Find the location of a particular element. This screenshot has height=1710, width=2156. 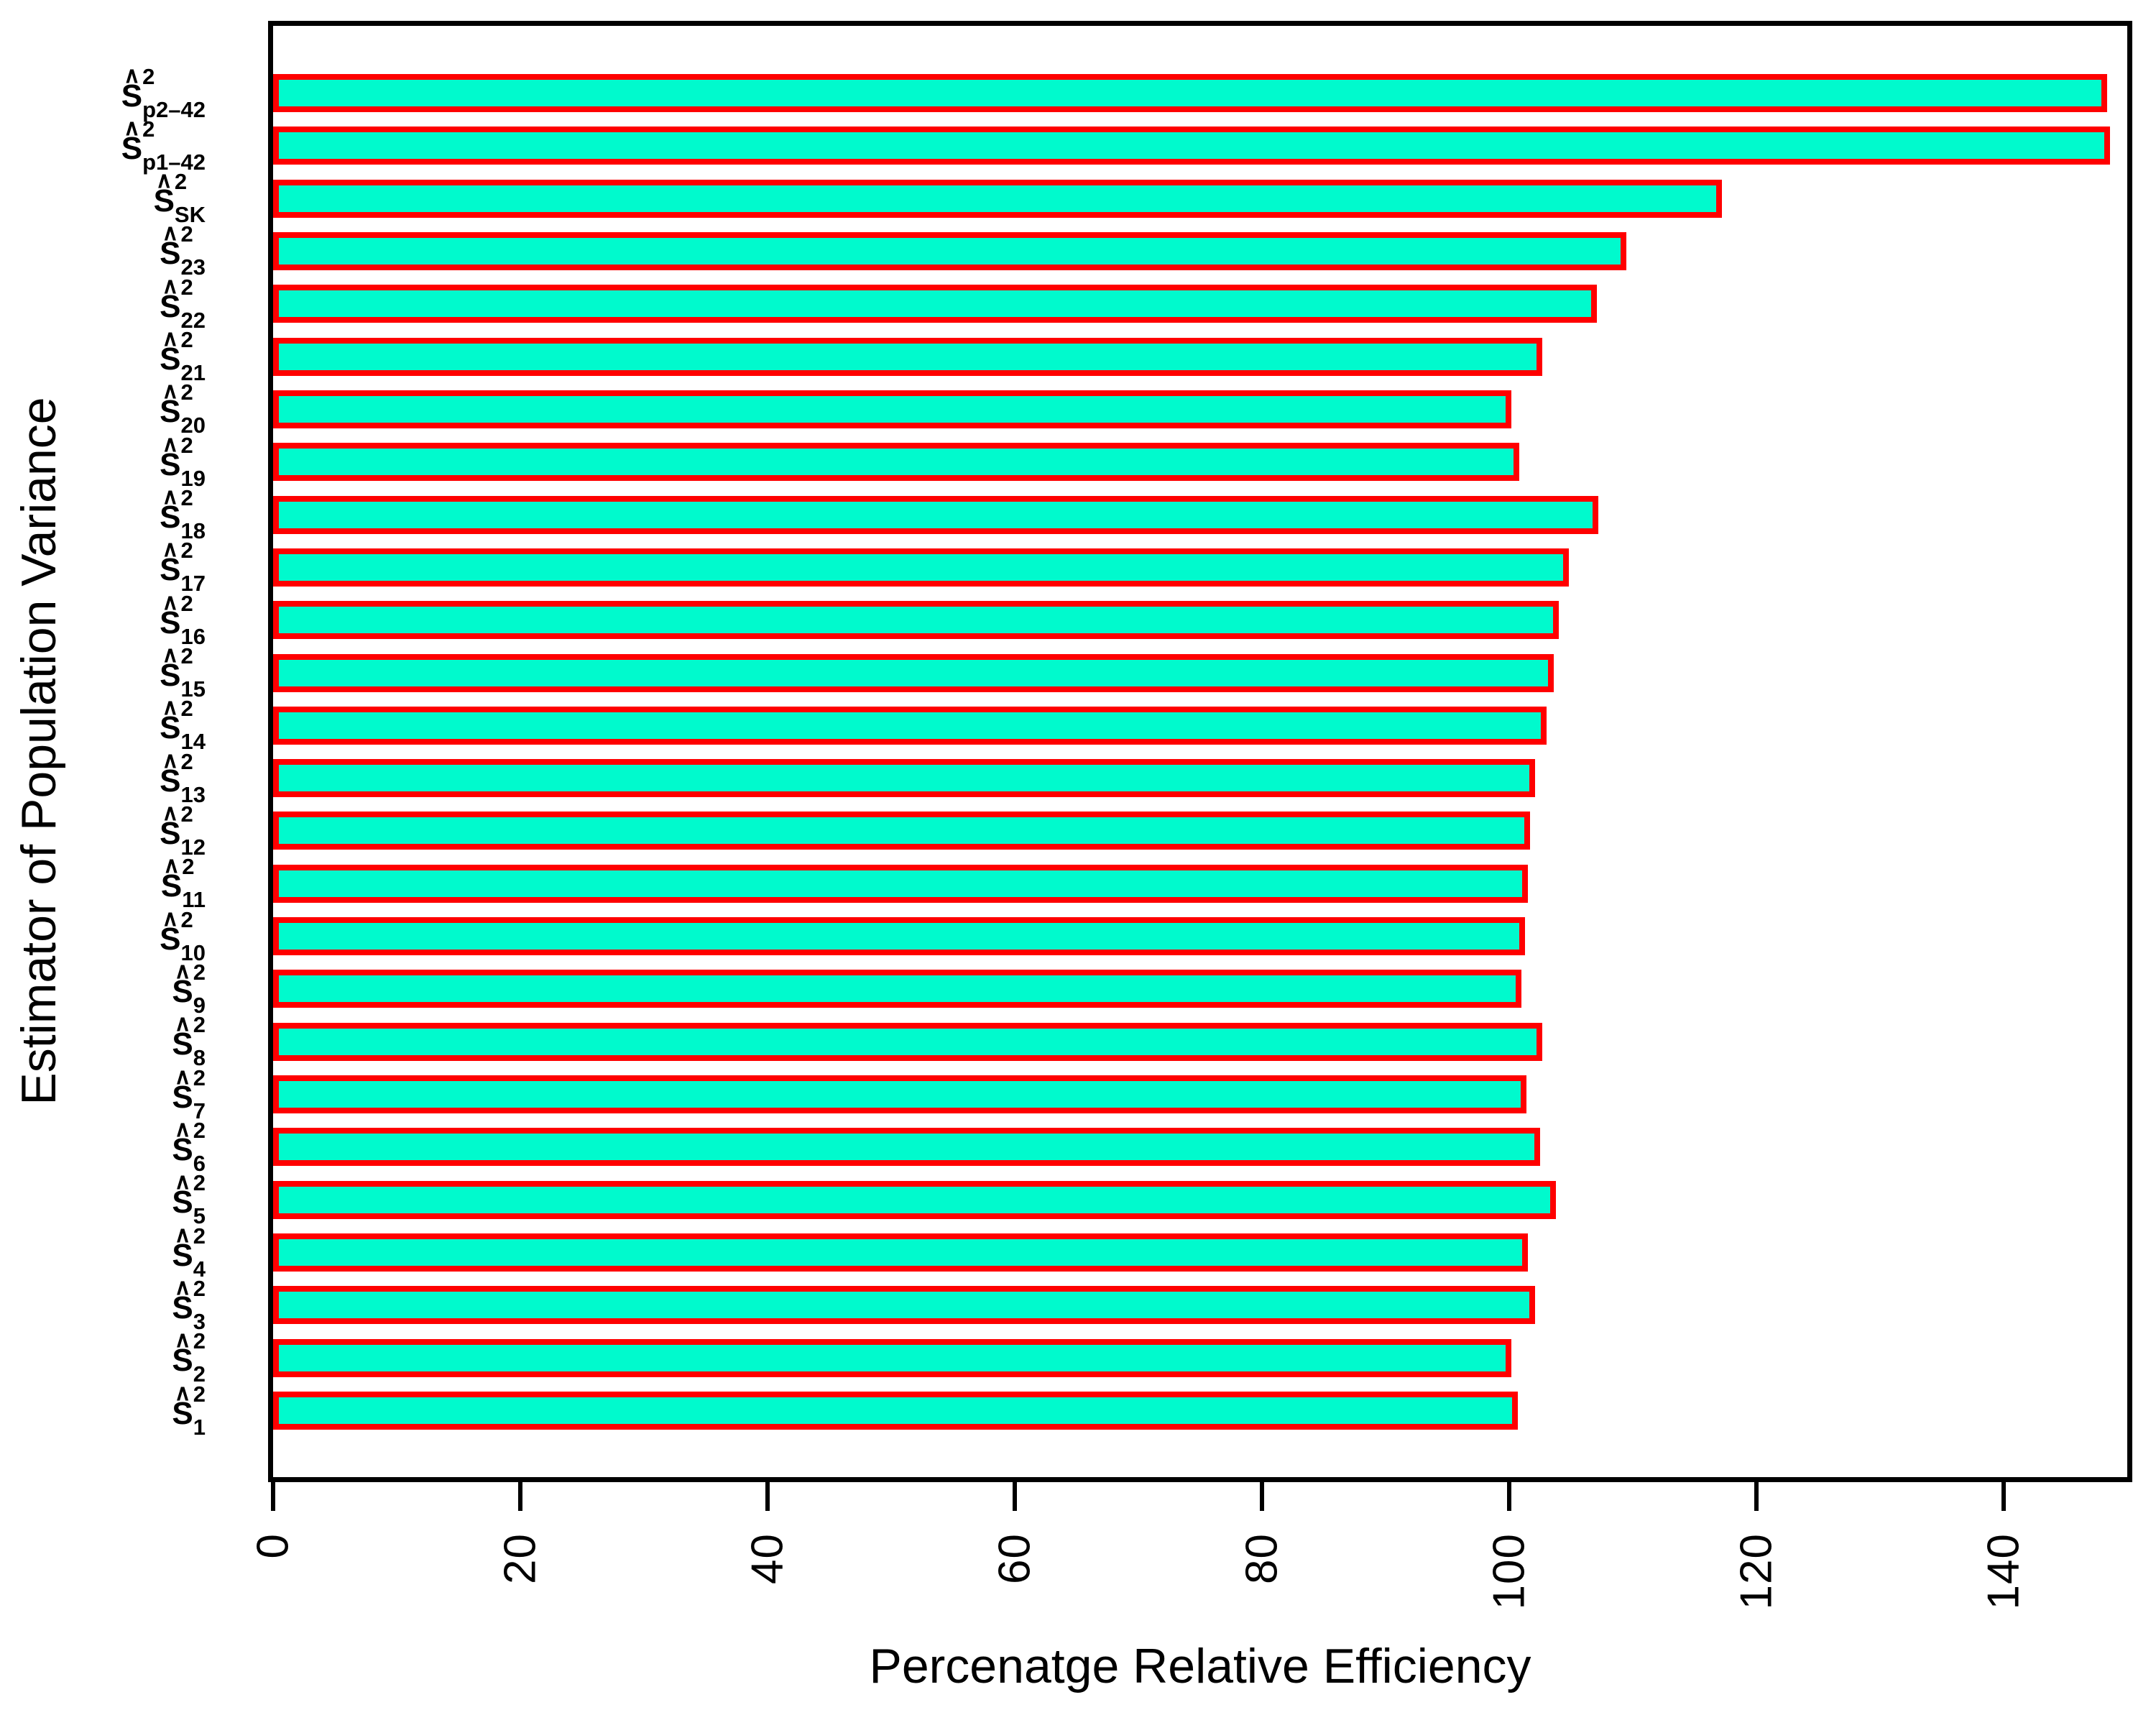

estimator-subscript: 1 is located at coordinates (199, 1427).